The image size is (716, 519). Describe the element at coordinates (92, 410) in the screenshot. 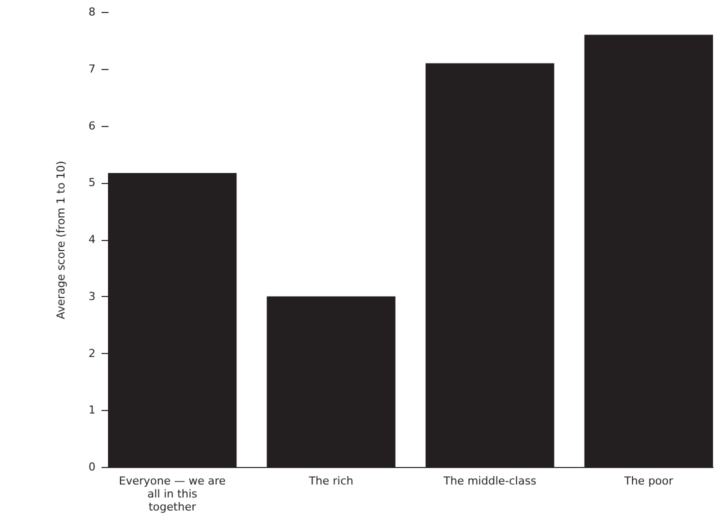

I see `y-tick-label: 1` at that location.